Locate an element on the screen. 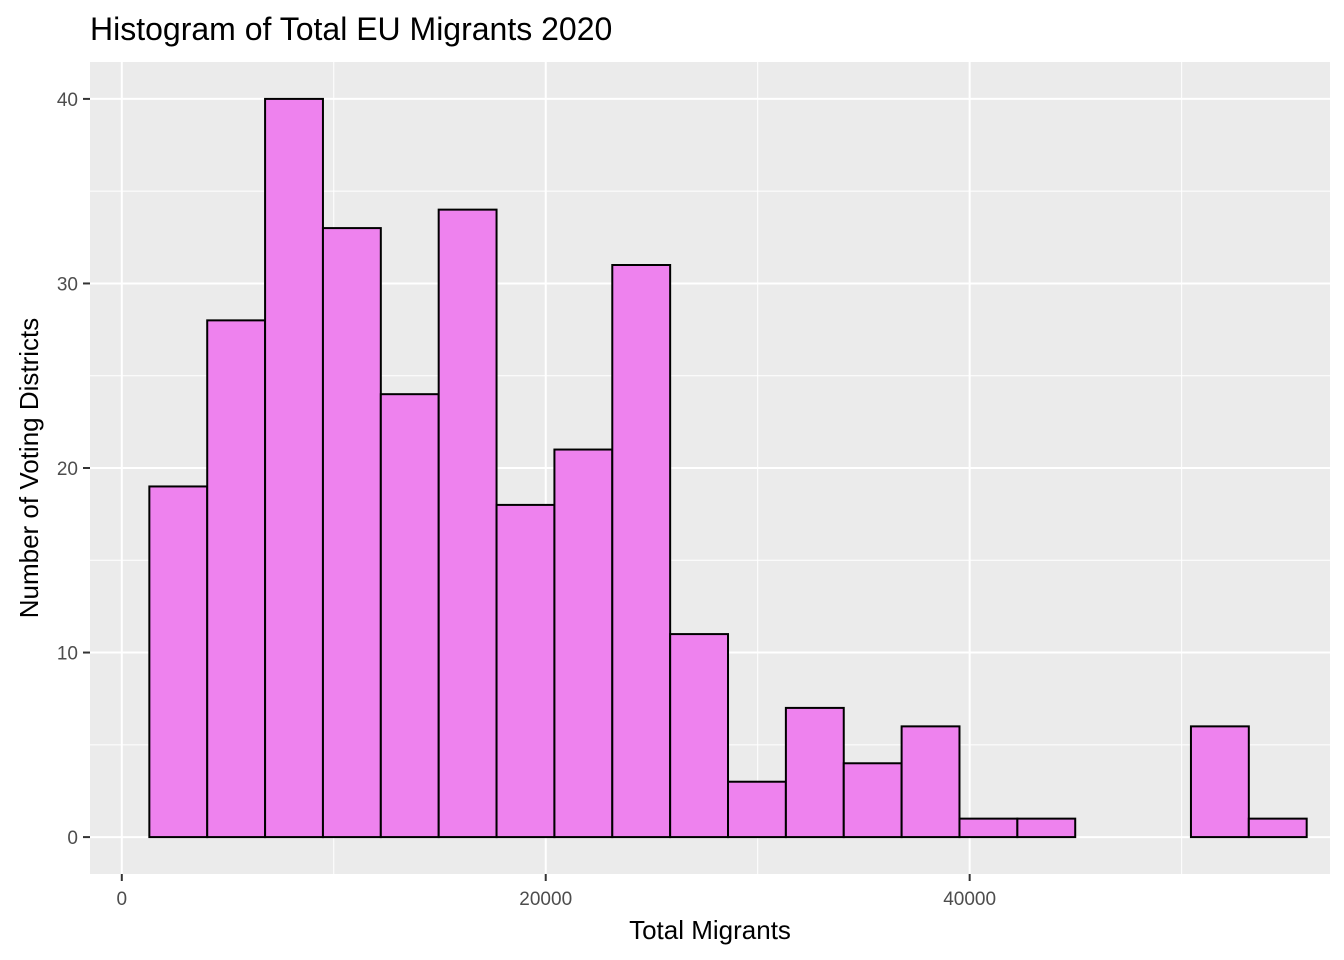 The image size is (1344, 960). y-tick-label: 10 is located at coordinates (67, 654).